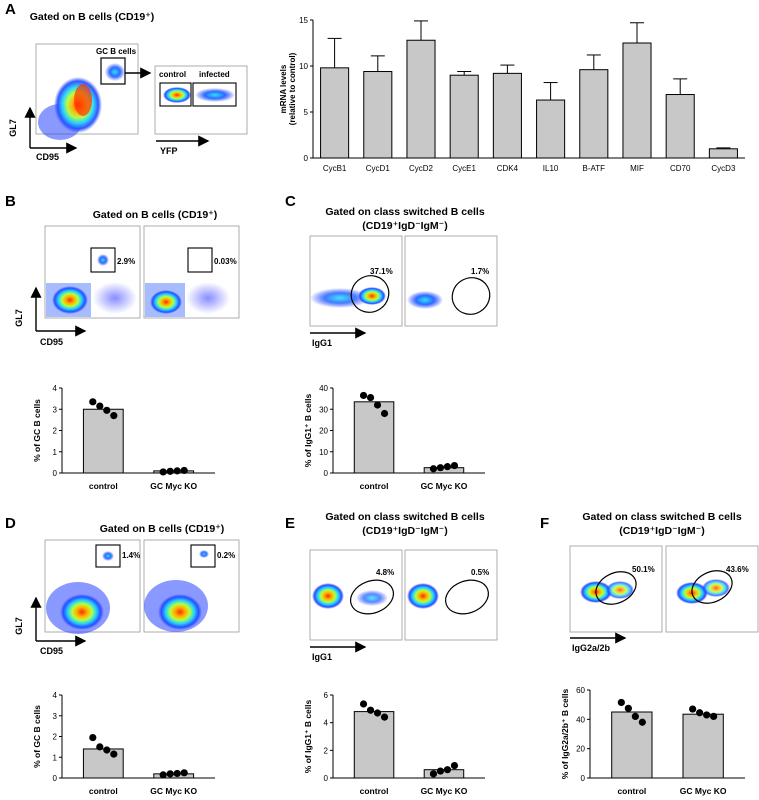 This screenshot has width=759, height=800. I want to click on y-tick-label: 6, so click(326, 695).